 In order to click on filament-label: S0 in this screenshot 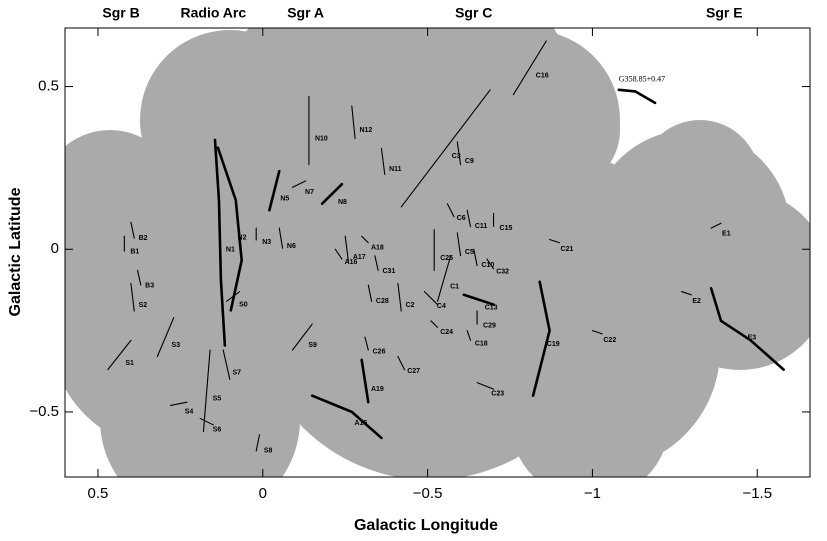, I will do `click(243, 304)`.